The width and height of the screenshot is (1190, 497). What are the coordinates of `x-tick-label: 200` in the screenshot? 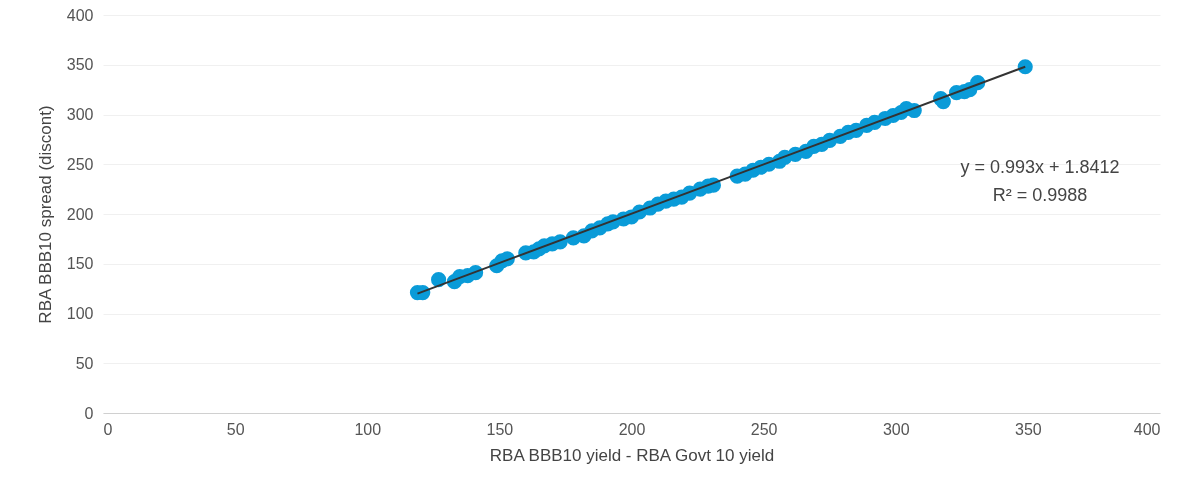 It's located at (632, 429).